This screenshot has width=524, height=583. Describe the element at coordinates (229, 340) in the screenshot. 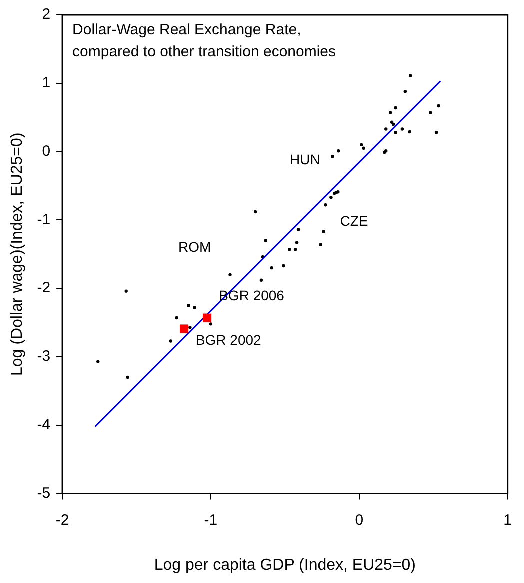

I see `annotation: BGR 2002` at that location.